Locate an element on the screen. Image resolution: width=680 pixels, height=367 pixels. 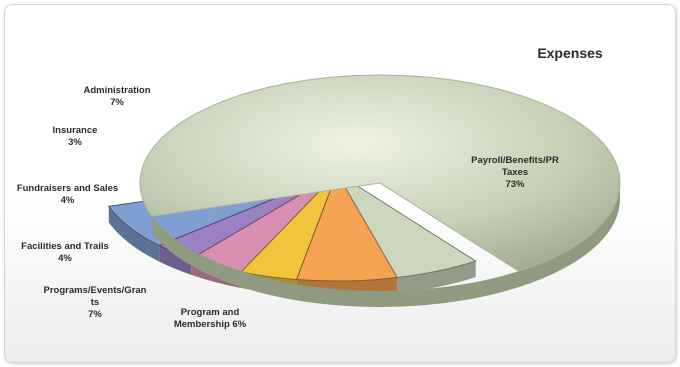
label-insurance: Insurance 3% is located at coordinates (75, 136).